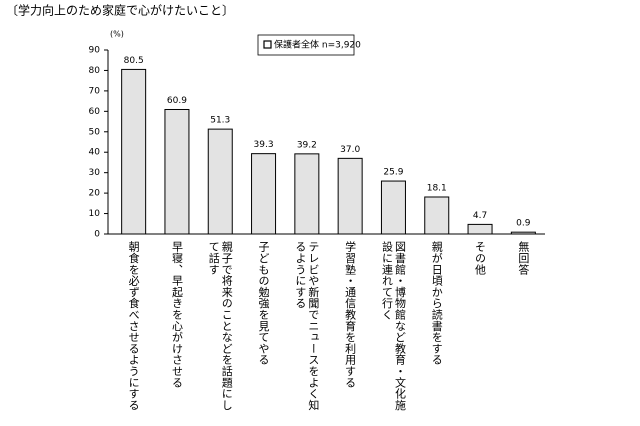 The width and height of the screenshot is (640, 426). What do you see at coordinates (134, 61) in the screenshot?
I see `value-label: 80.5` at bounding box center [134, 61].